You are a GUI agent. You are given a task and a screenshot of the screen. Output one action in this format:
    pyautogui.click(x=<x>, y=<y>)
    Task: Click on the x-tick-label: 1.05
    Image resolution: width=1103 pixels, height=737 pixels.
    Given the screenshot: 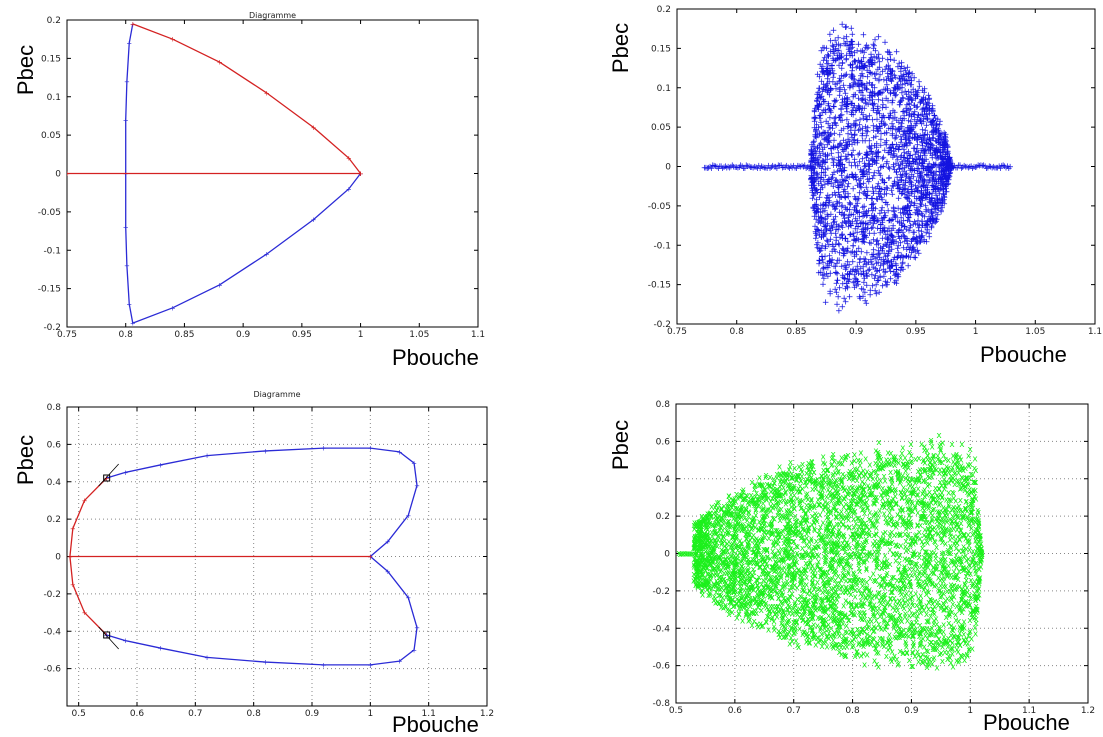 What is the action you would take?
    pyautogui.click(x=419, y=335)
    